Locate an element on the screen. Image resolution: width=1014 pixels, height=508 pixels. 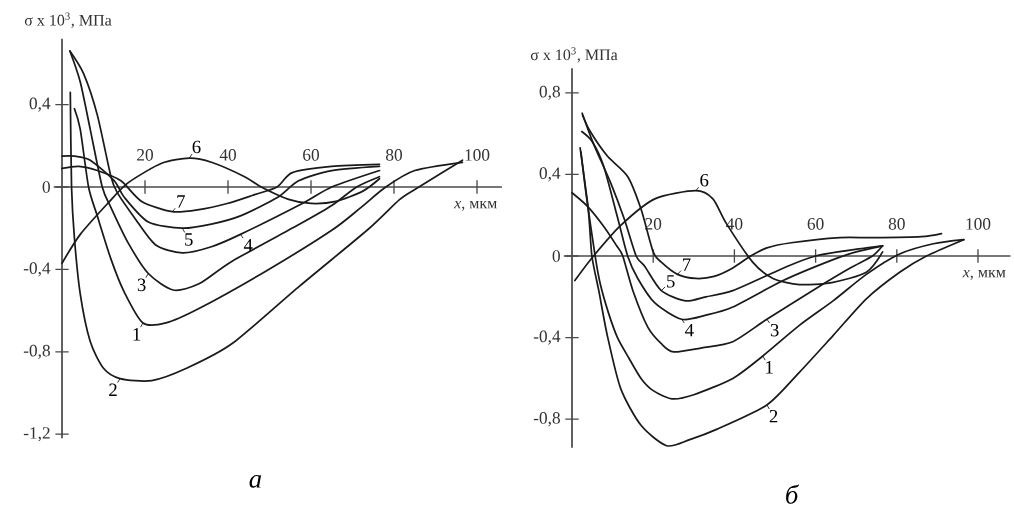
y-tick-label: 0,8 is located at coordinates (549, 92).